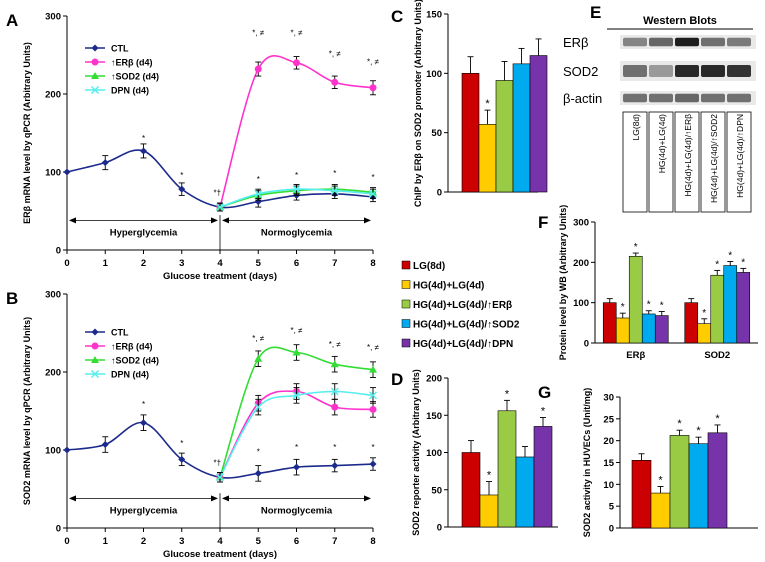  I want to click on phase-label-normoglycemia: Normoglycemia, so click(297, 510).